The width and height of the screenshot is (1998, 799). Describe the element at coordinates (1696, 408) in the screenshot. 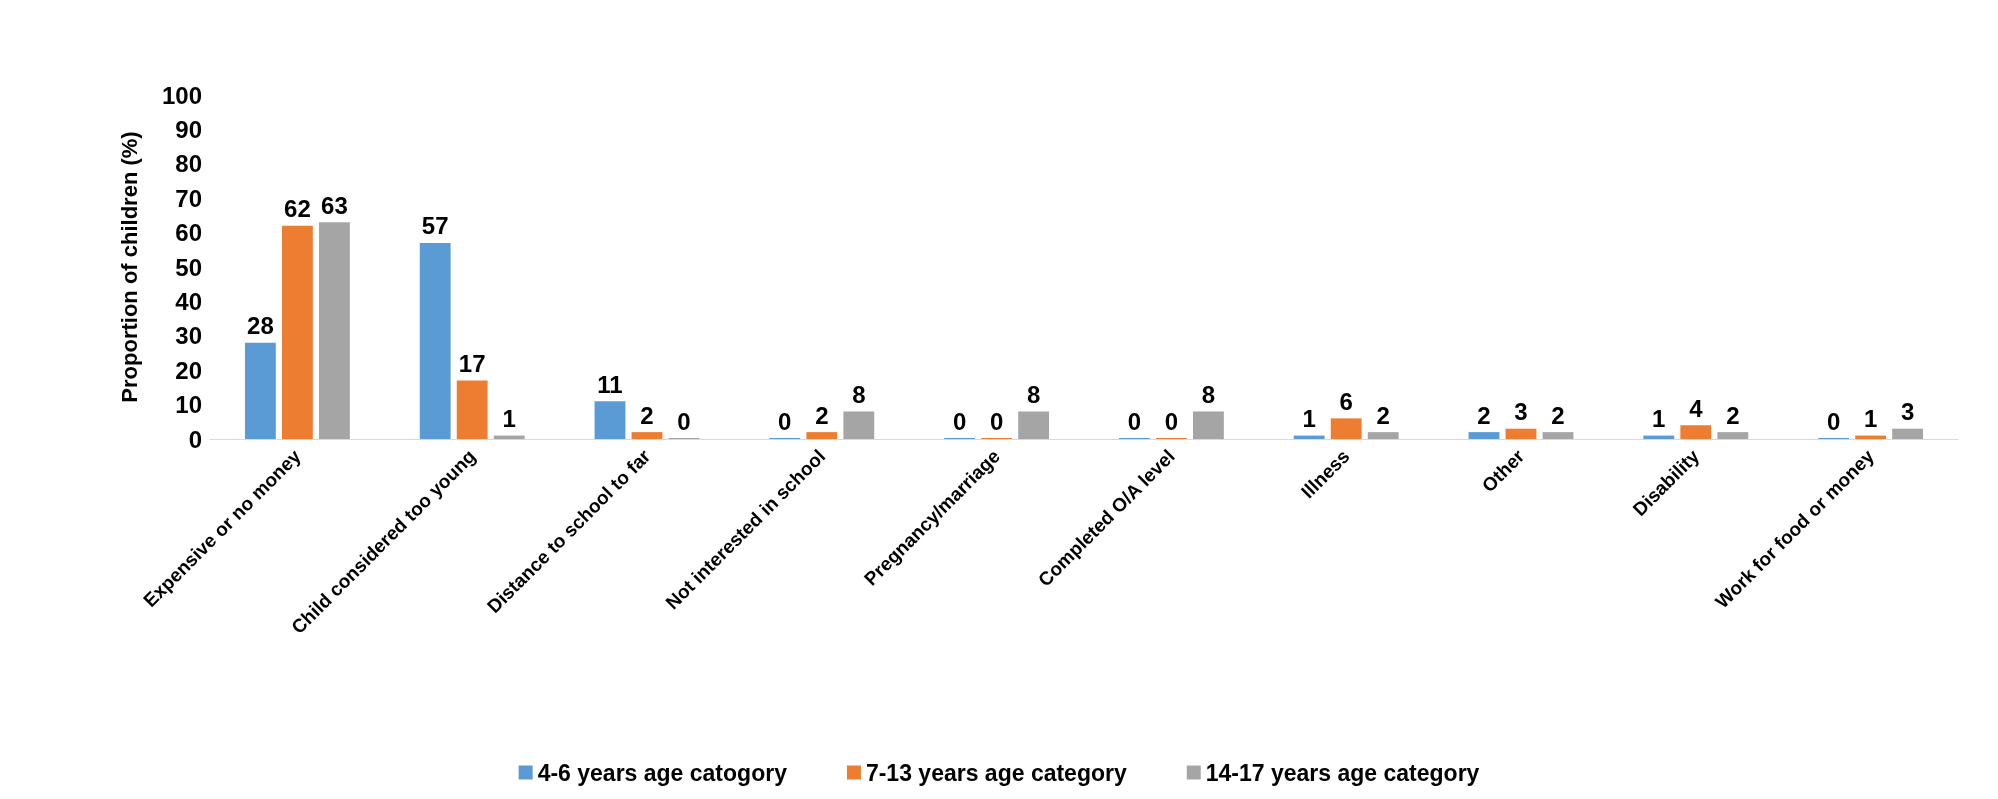

I see `data-label: 4` at that location.